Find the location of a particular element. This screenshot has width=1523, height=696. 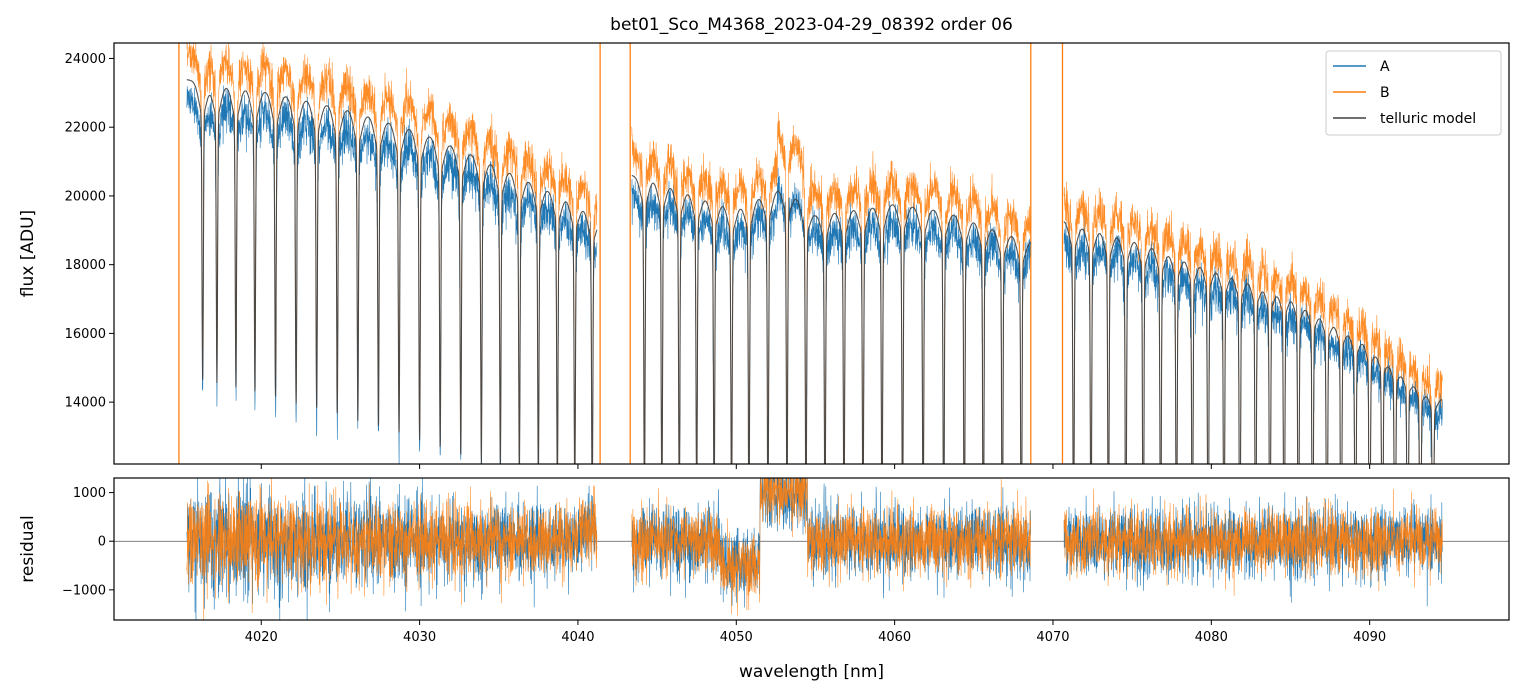

y-tick-label: 20000 is located at coordinates (85, 196).